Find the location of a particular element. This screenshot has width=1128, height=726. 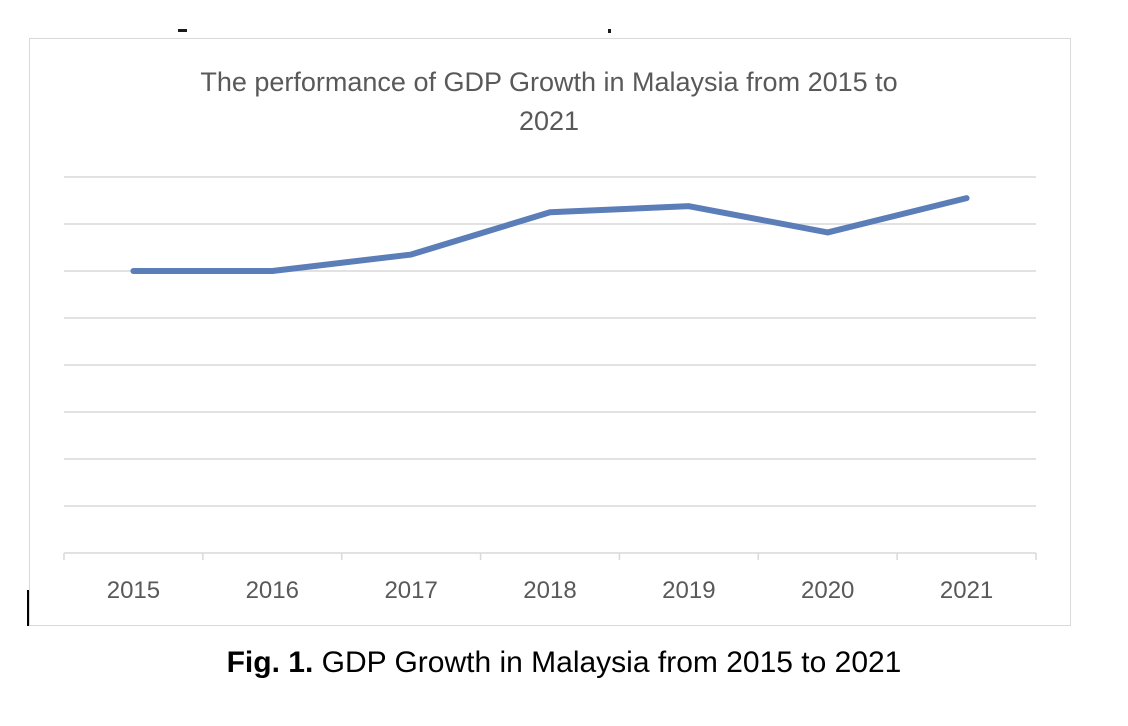

x-tick-labels: 2015 2016 2017 2018 2019 2020 2021 is located at coordinates (550, 590).